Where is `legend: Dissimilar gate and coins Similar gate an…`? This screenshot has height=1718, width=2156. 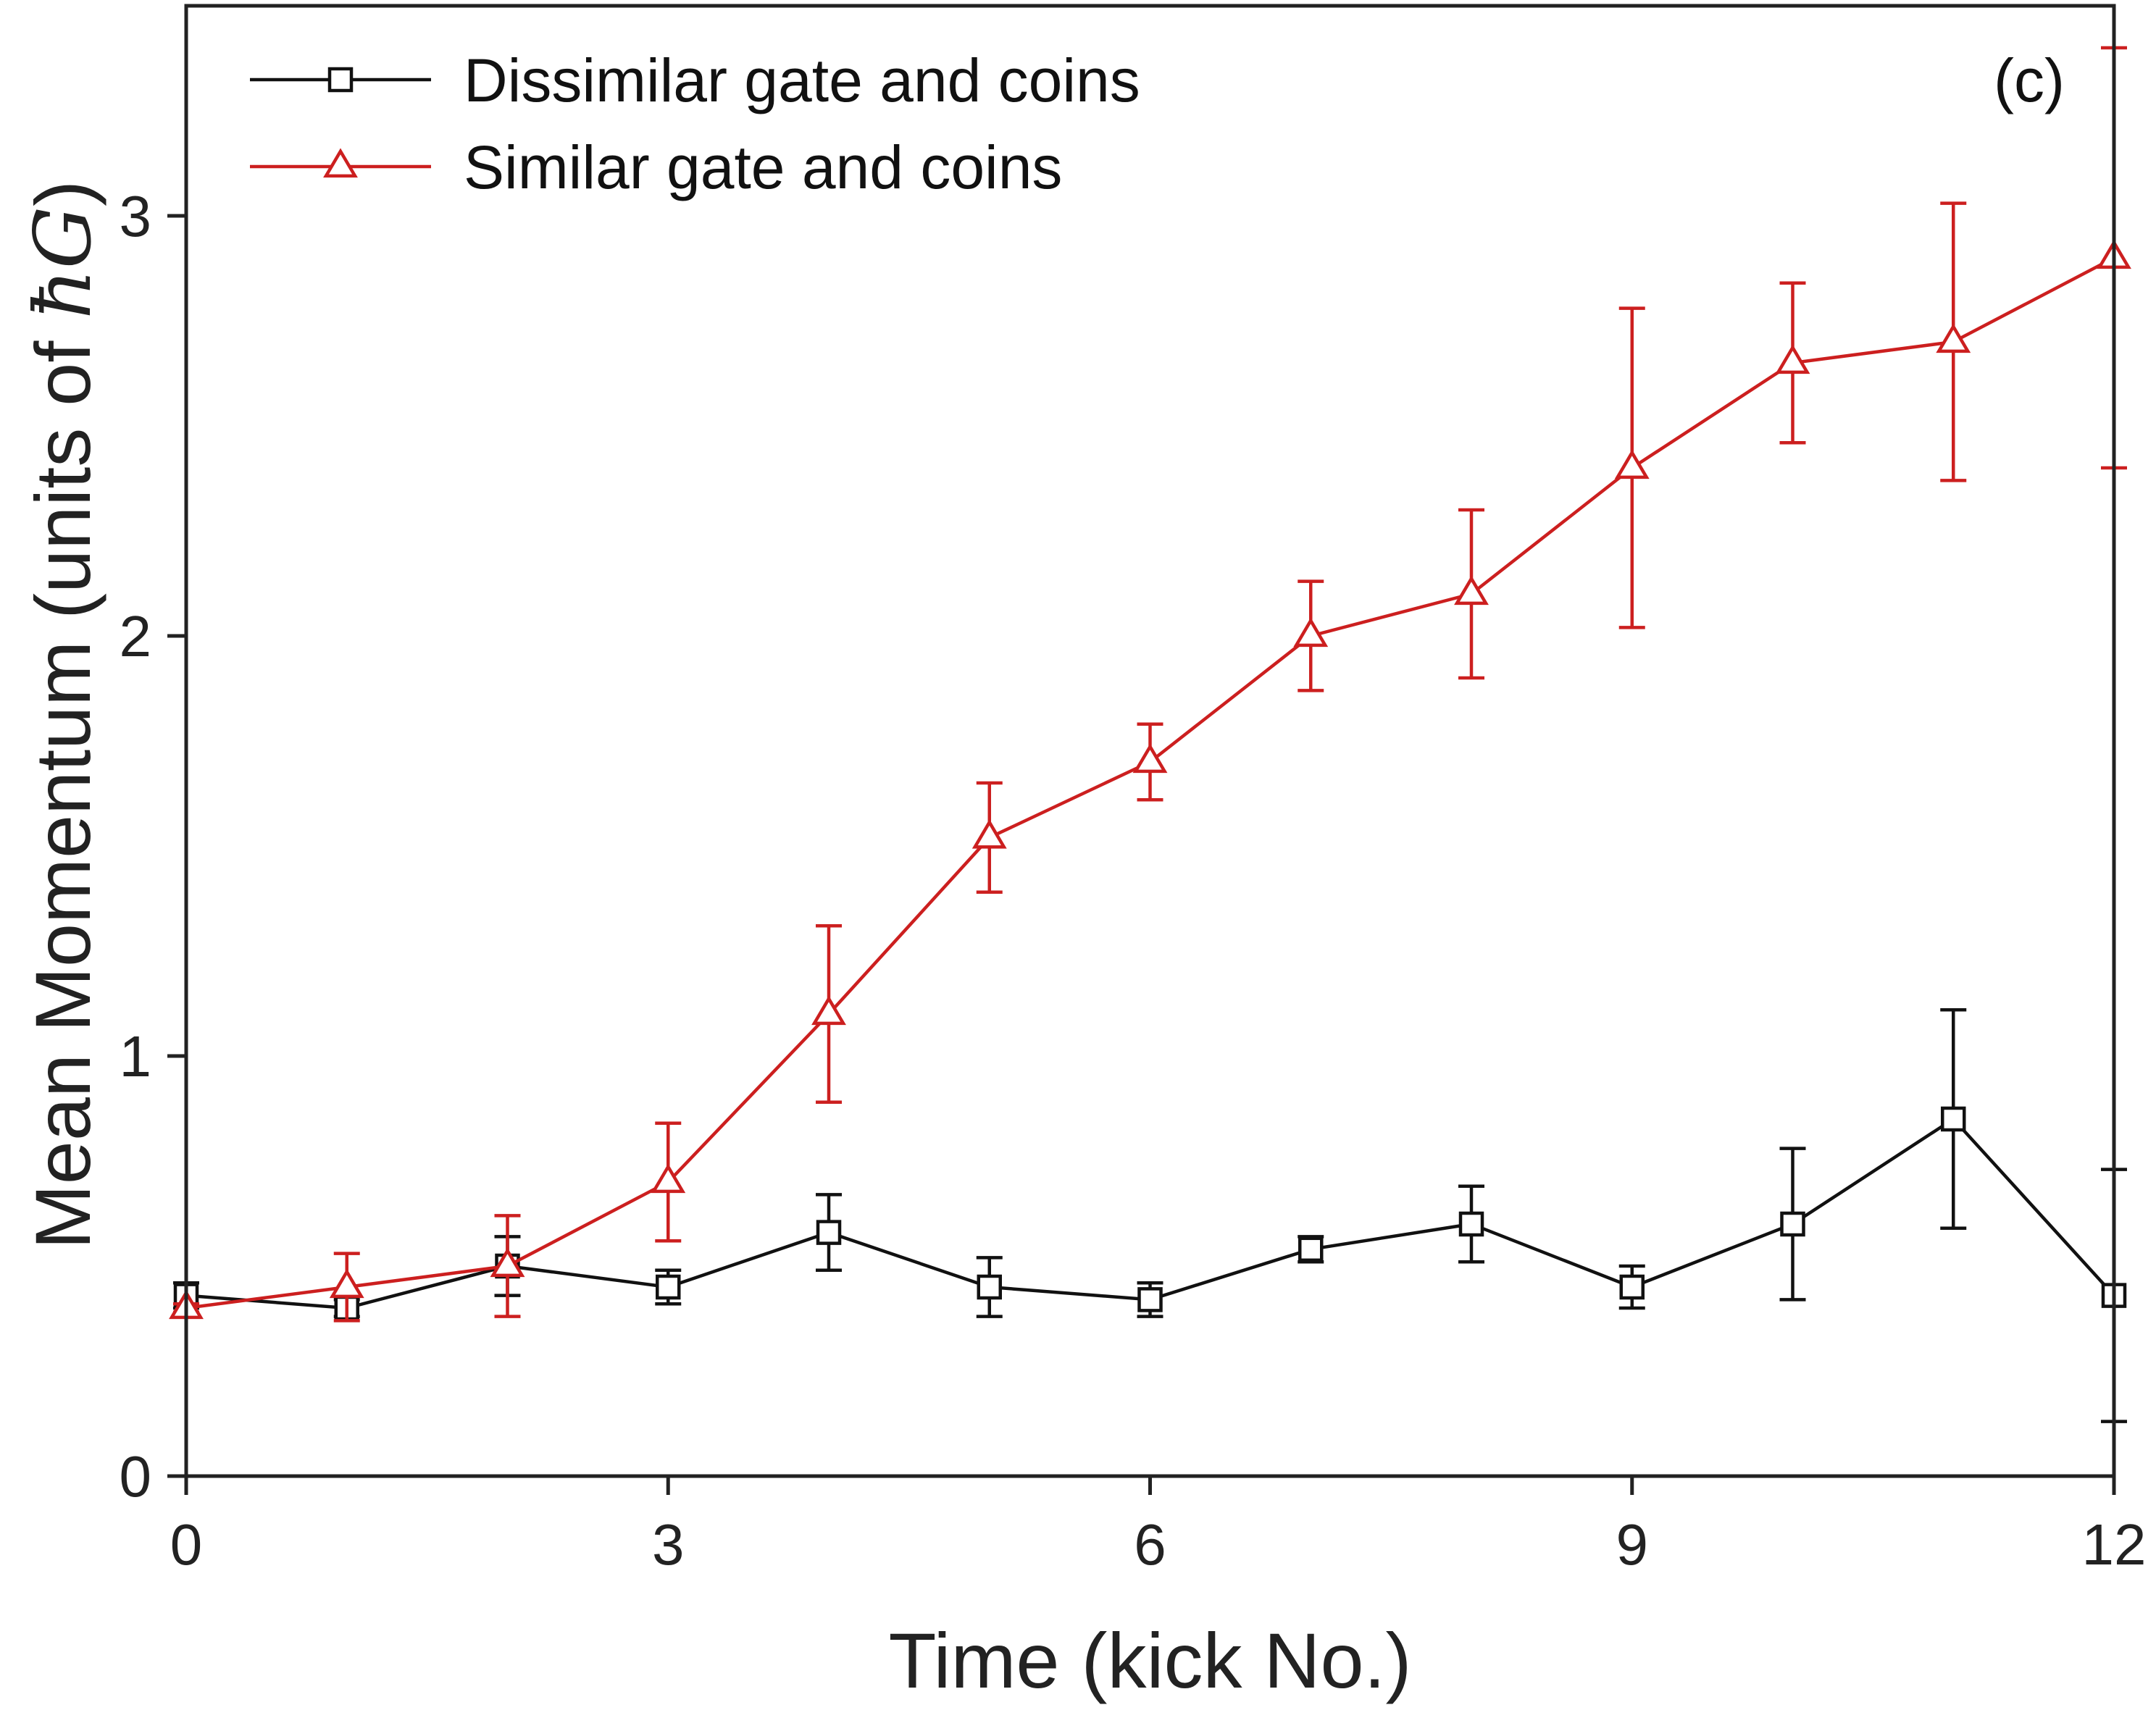
legend: Dissimilar gate and coins Similar gate an… is located at coordinates (695, 123).